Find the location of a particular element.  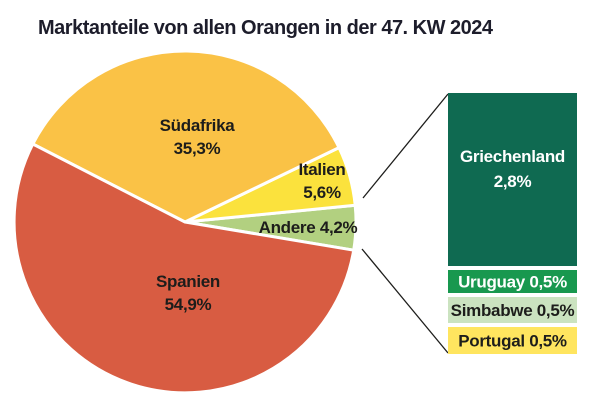

bar-label-uruguay: Uruguay 0,5% is located at coordinates (512, 282).